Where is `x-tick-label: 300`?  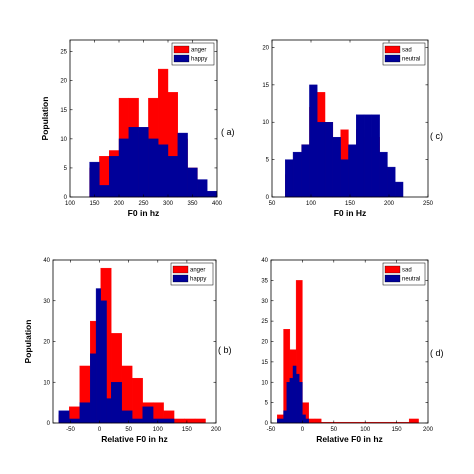
x-tick-label: 300 is located at coordinates (168, 204).